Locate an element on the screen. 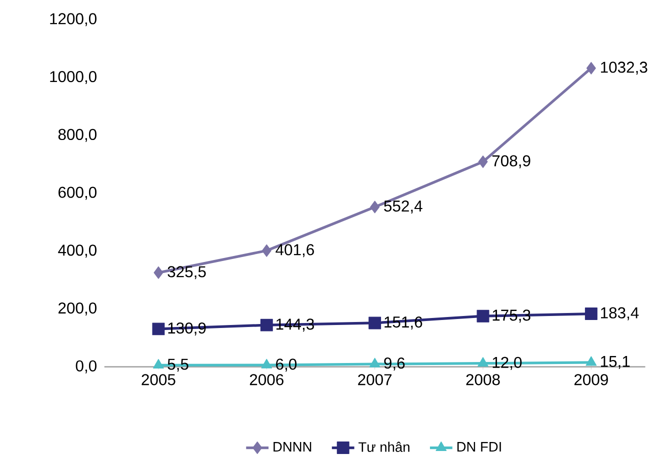 Image resolution: width=661 pixels, height=458 pixels. data-label: 325,5 is located at coordinates (187, 273).